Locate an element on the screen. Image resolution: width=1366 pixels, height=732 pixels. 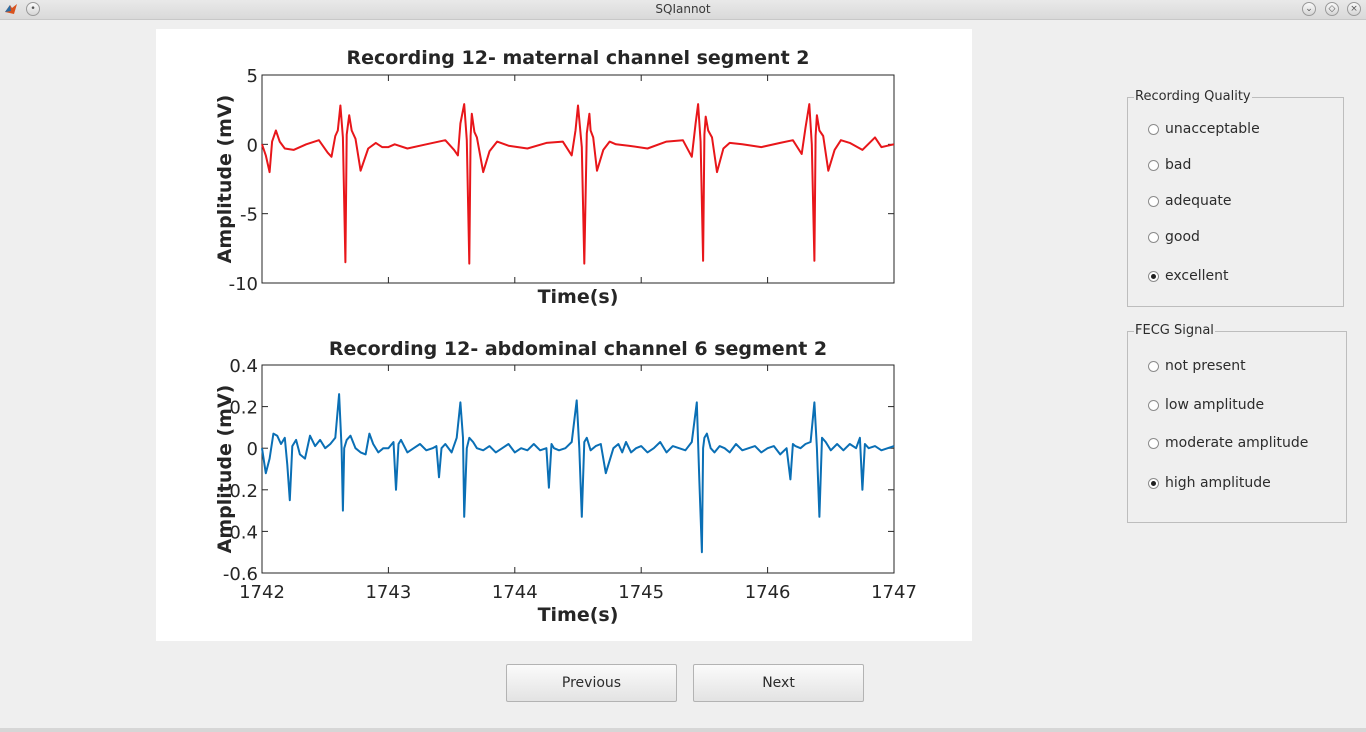
radio-adequate: adequate is located at coordinates (1190, 201).